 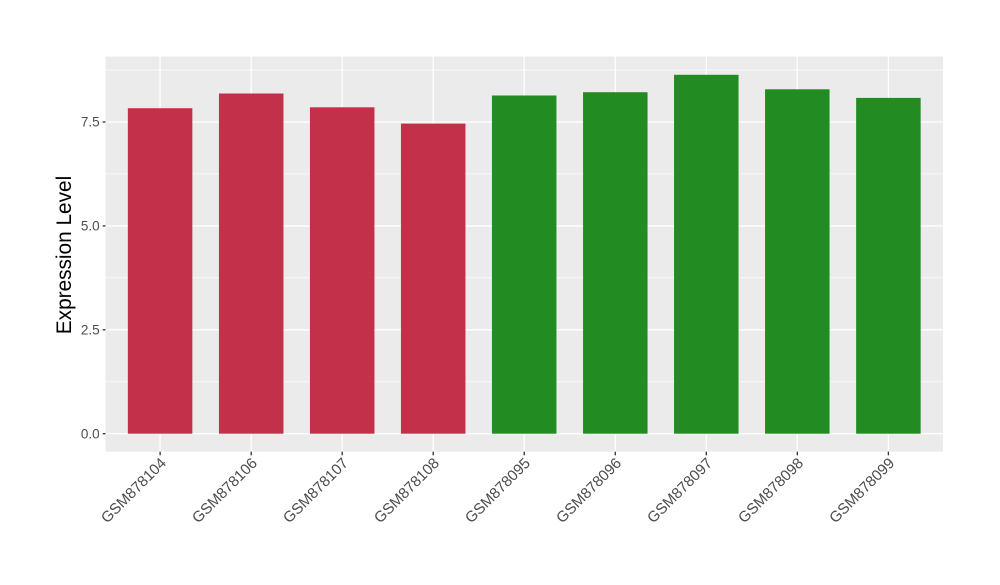 What do you see at coordinates (90, 433) in the screenshot?
I see `svg-text: 0.0` at bounding box center [90, 433].